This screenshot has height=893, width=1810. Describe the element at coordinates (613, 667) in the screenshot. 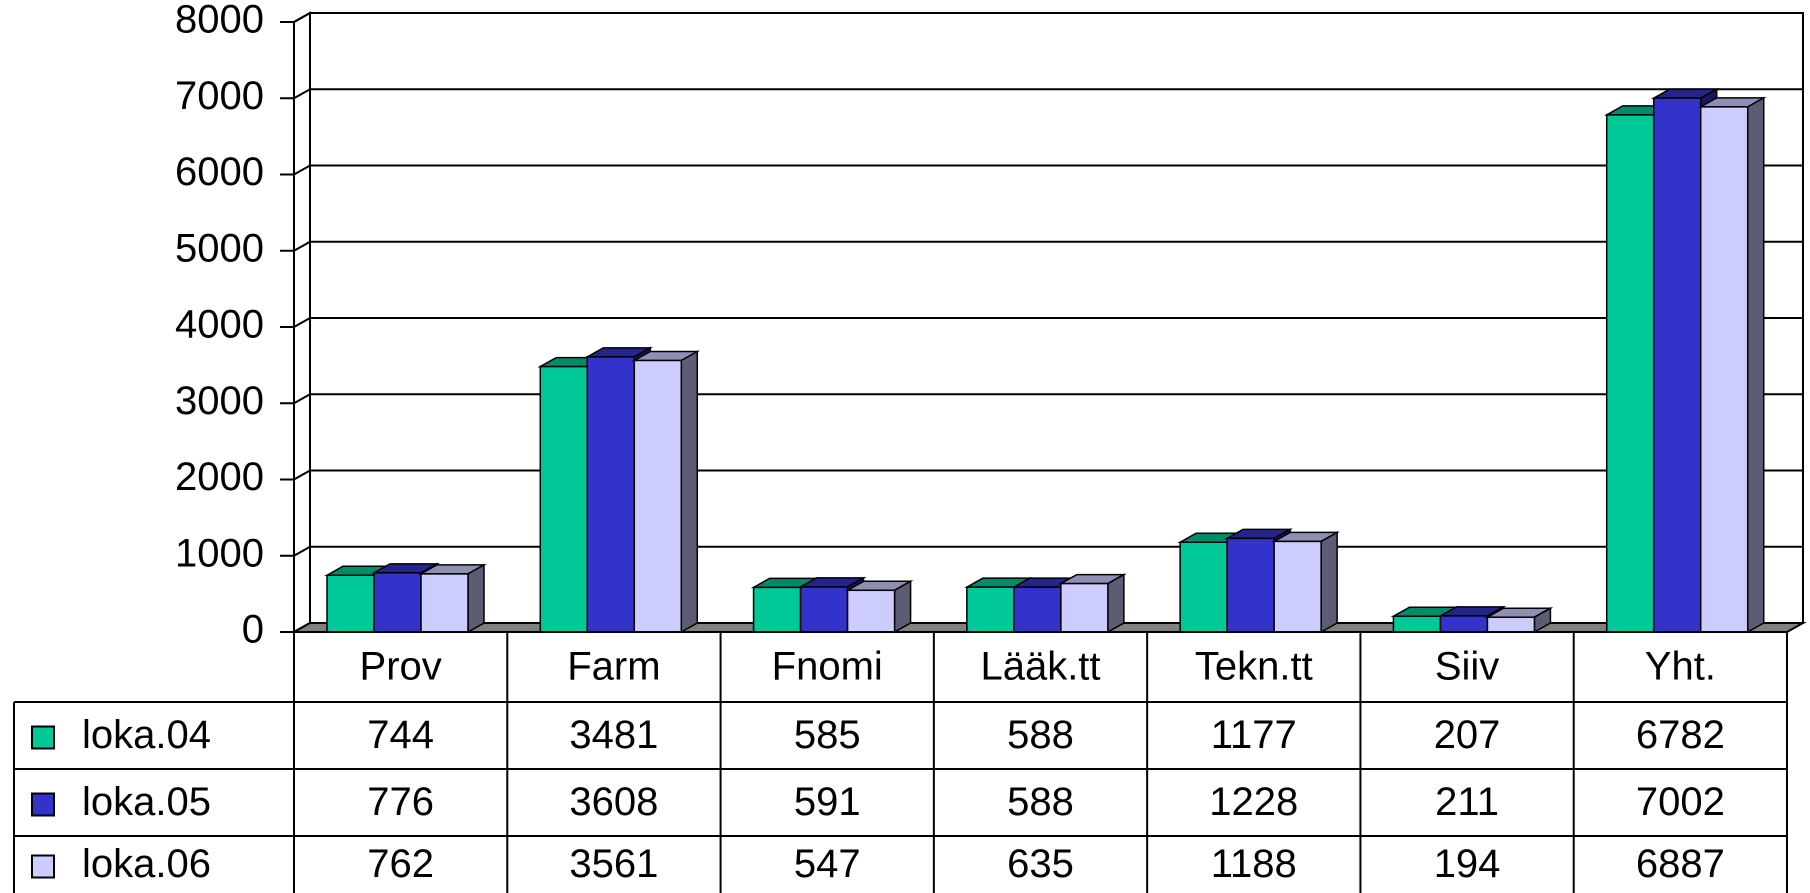

I see `x-tick-label: Farm` at that location.